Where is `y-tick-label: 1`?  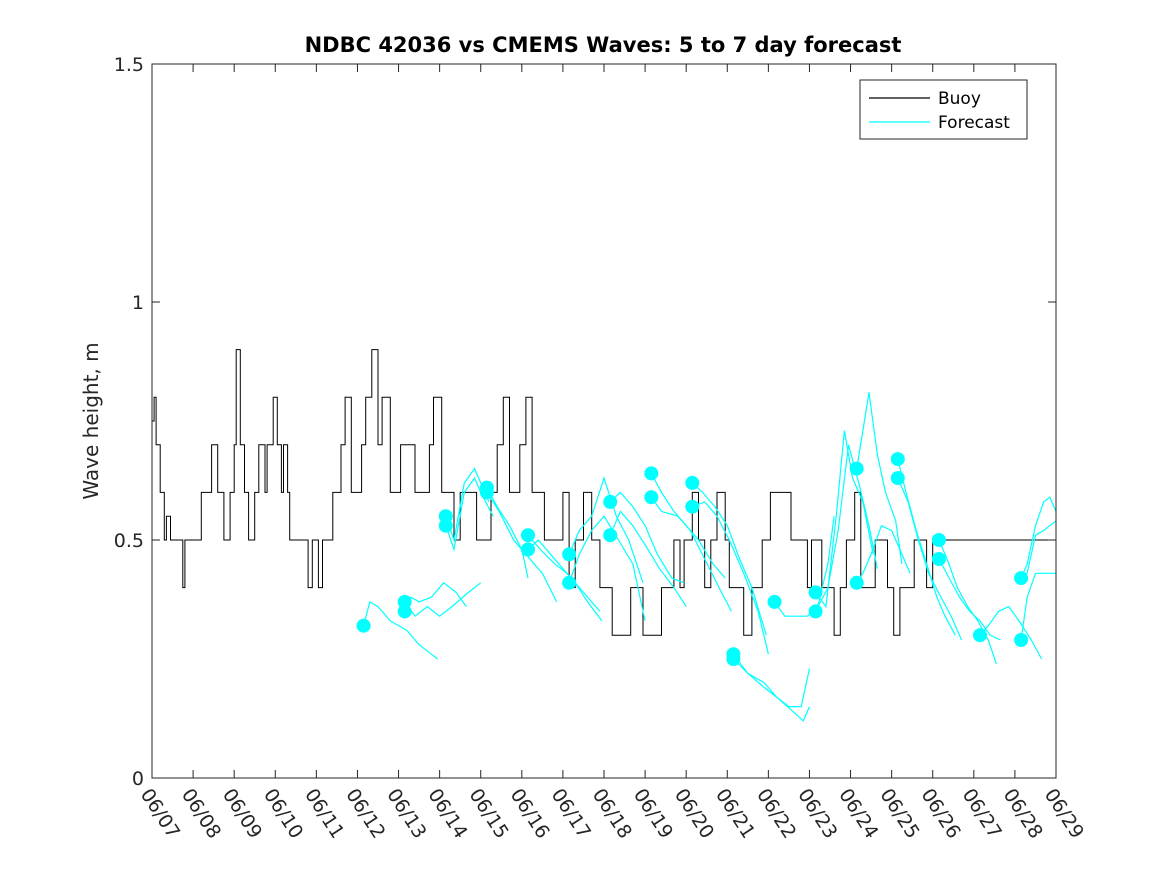
y-tick-label: 1 is located at coordinates (138, 303).